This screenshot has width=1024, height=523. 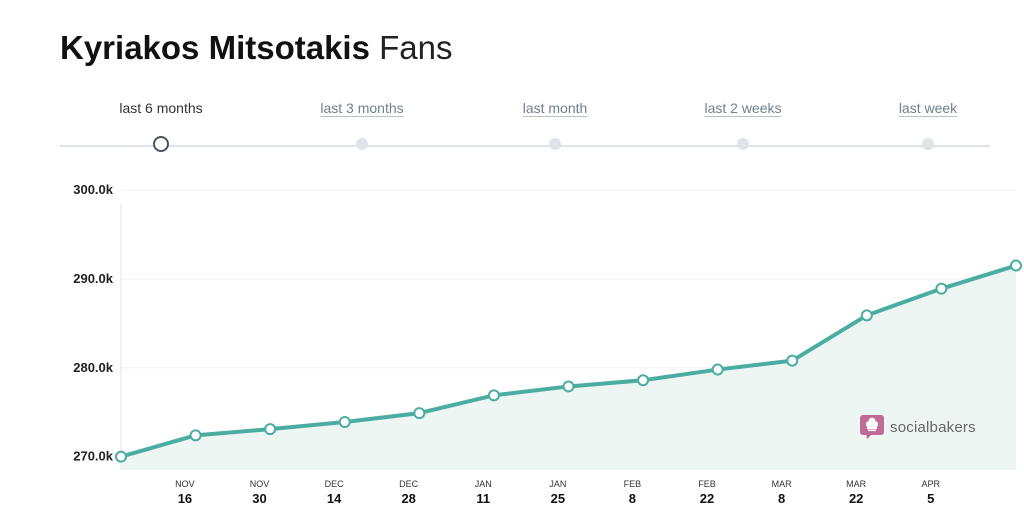 What do you see at coordinates (93, 278) in the screenshot?
I see `y-tick-label: 290.0k` at bounding box center [93, 278].